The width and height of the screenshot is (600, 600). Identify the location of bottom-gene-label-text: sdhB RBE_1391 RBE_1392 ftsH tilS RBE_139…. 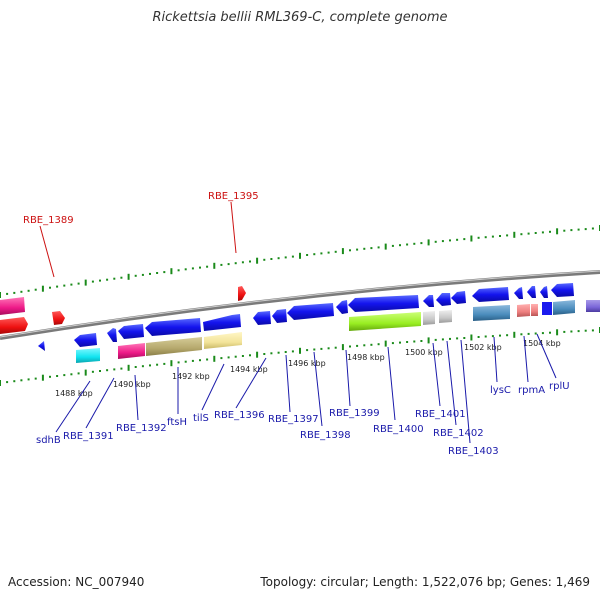
(303, 419).